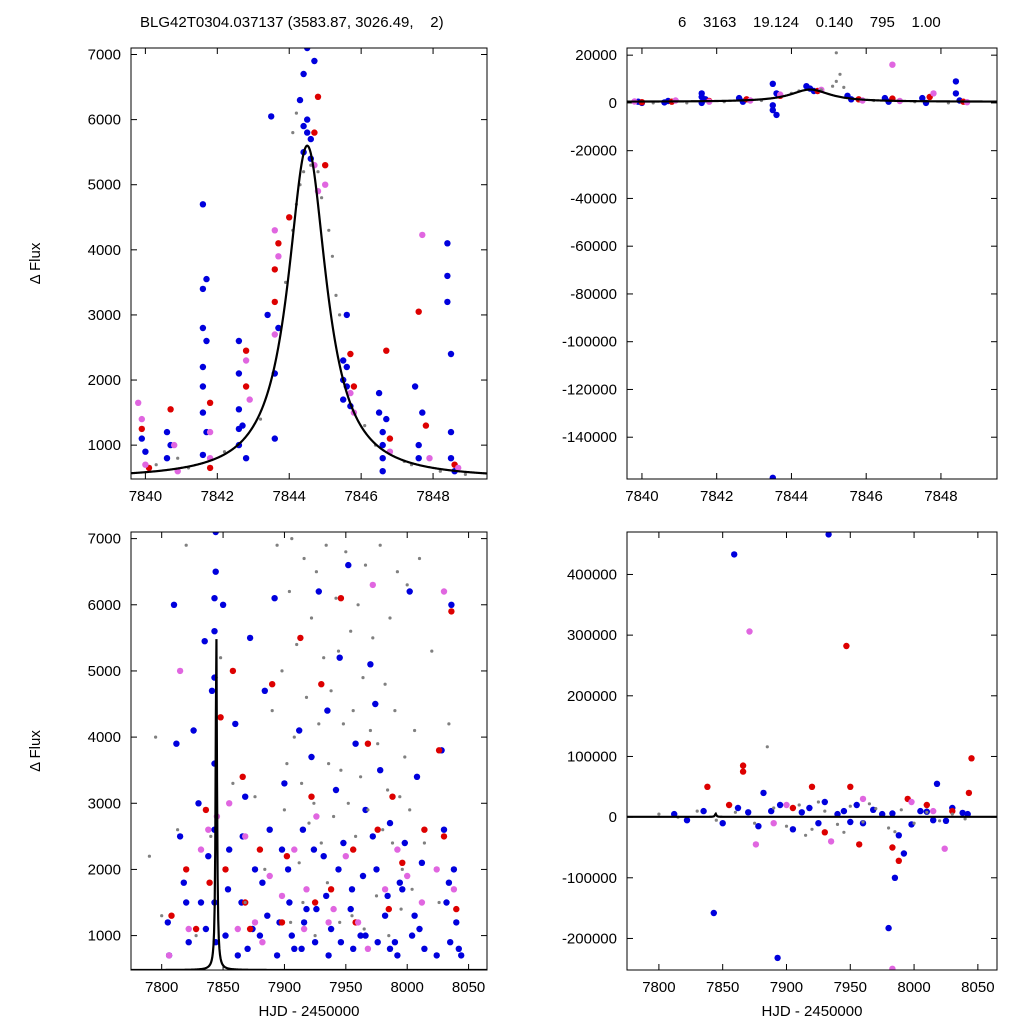 Image resolution: width=1024 pixels, height=1024 pixels. What do you see at coordinates (289, 496) in the screenshot?
I see `x-tick-label: 7844` at bounding box center [289, 496].